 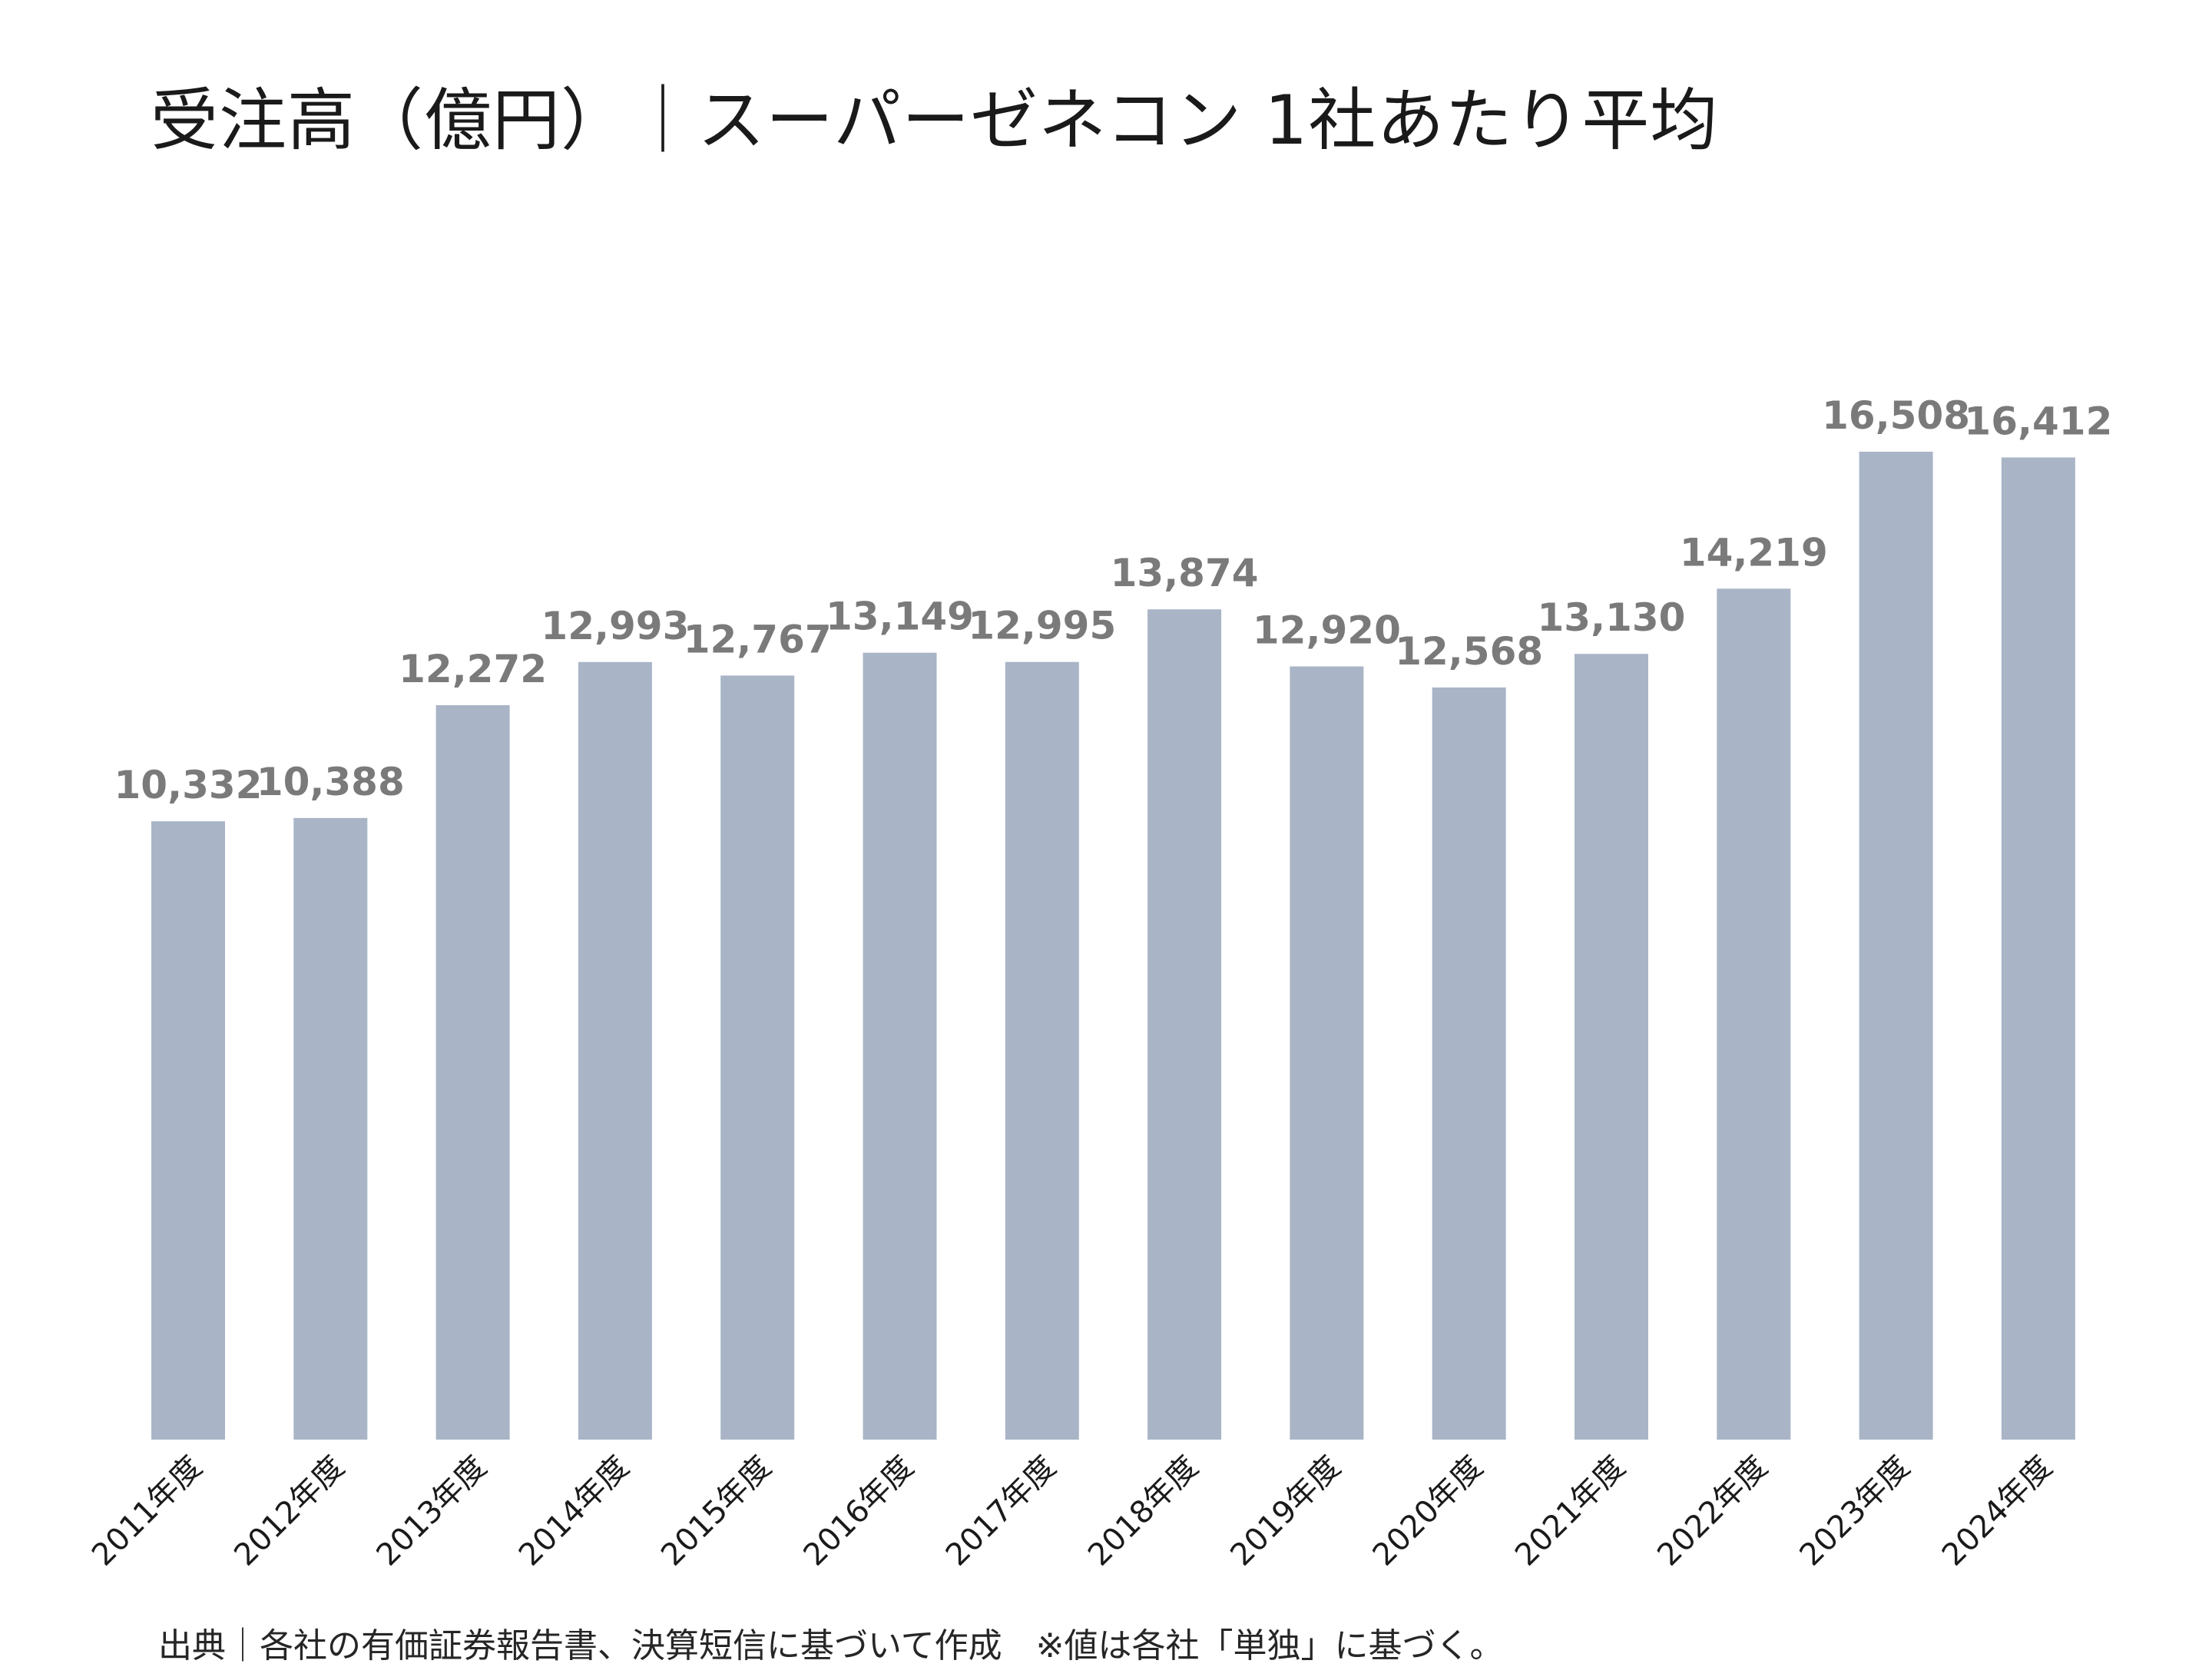 I want to click on bar-2013年度, so click(x=472, y=1072).